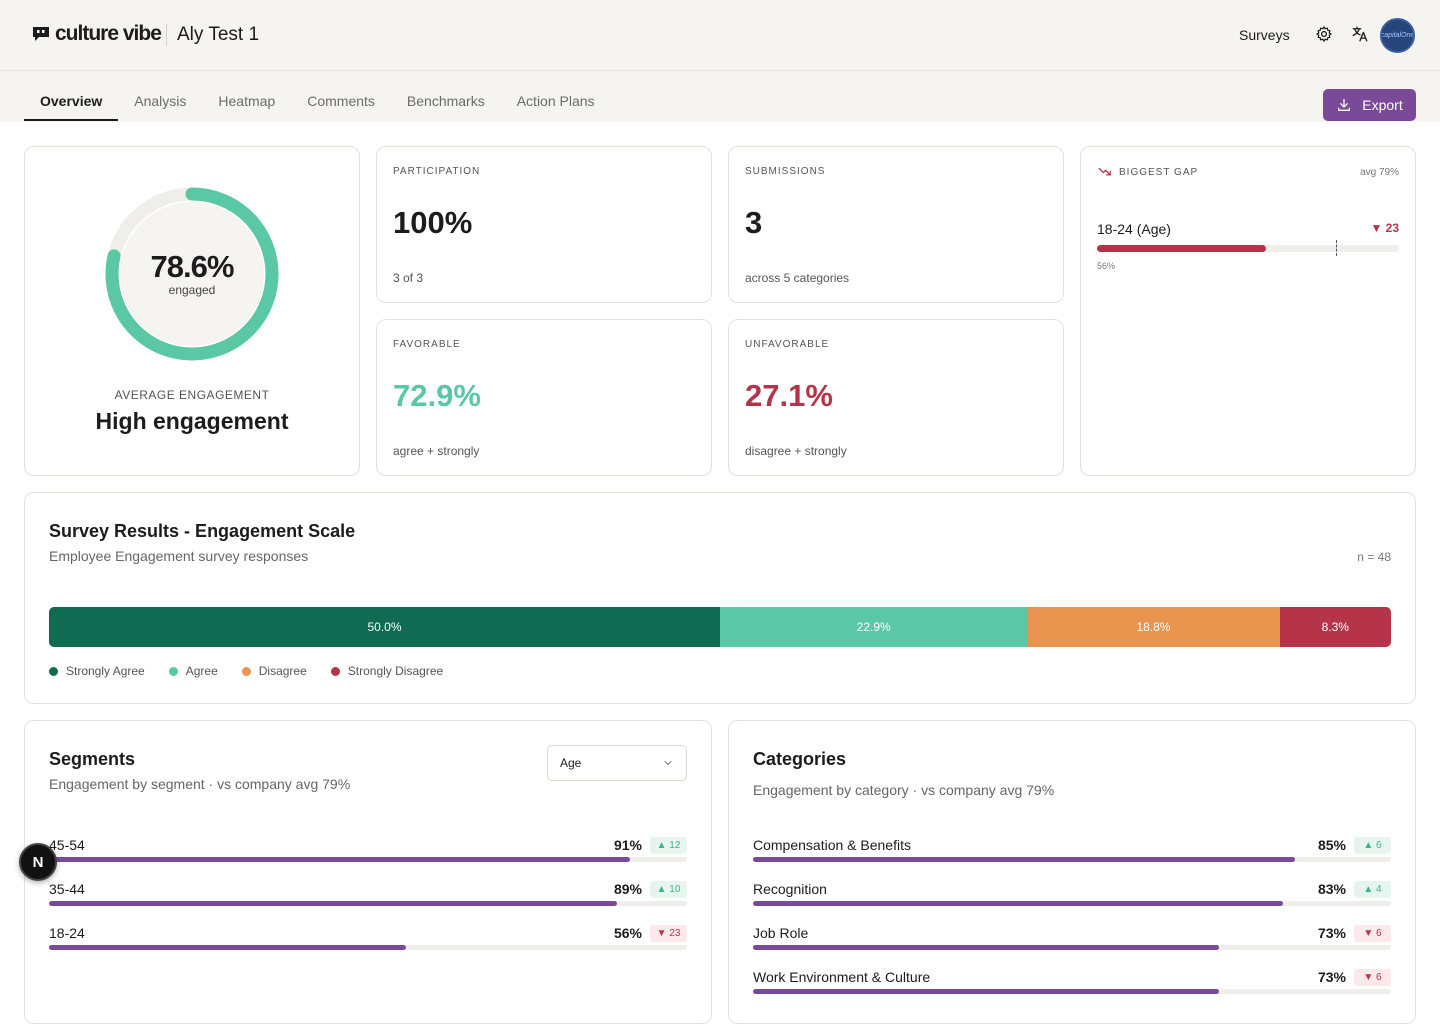 This screenshot has height=1024, width=1440. I want to click on engagement-value: 78.6%, so click(192, 266).